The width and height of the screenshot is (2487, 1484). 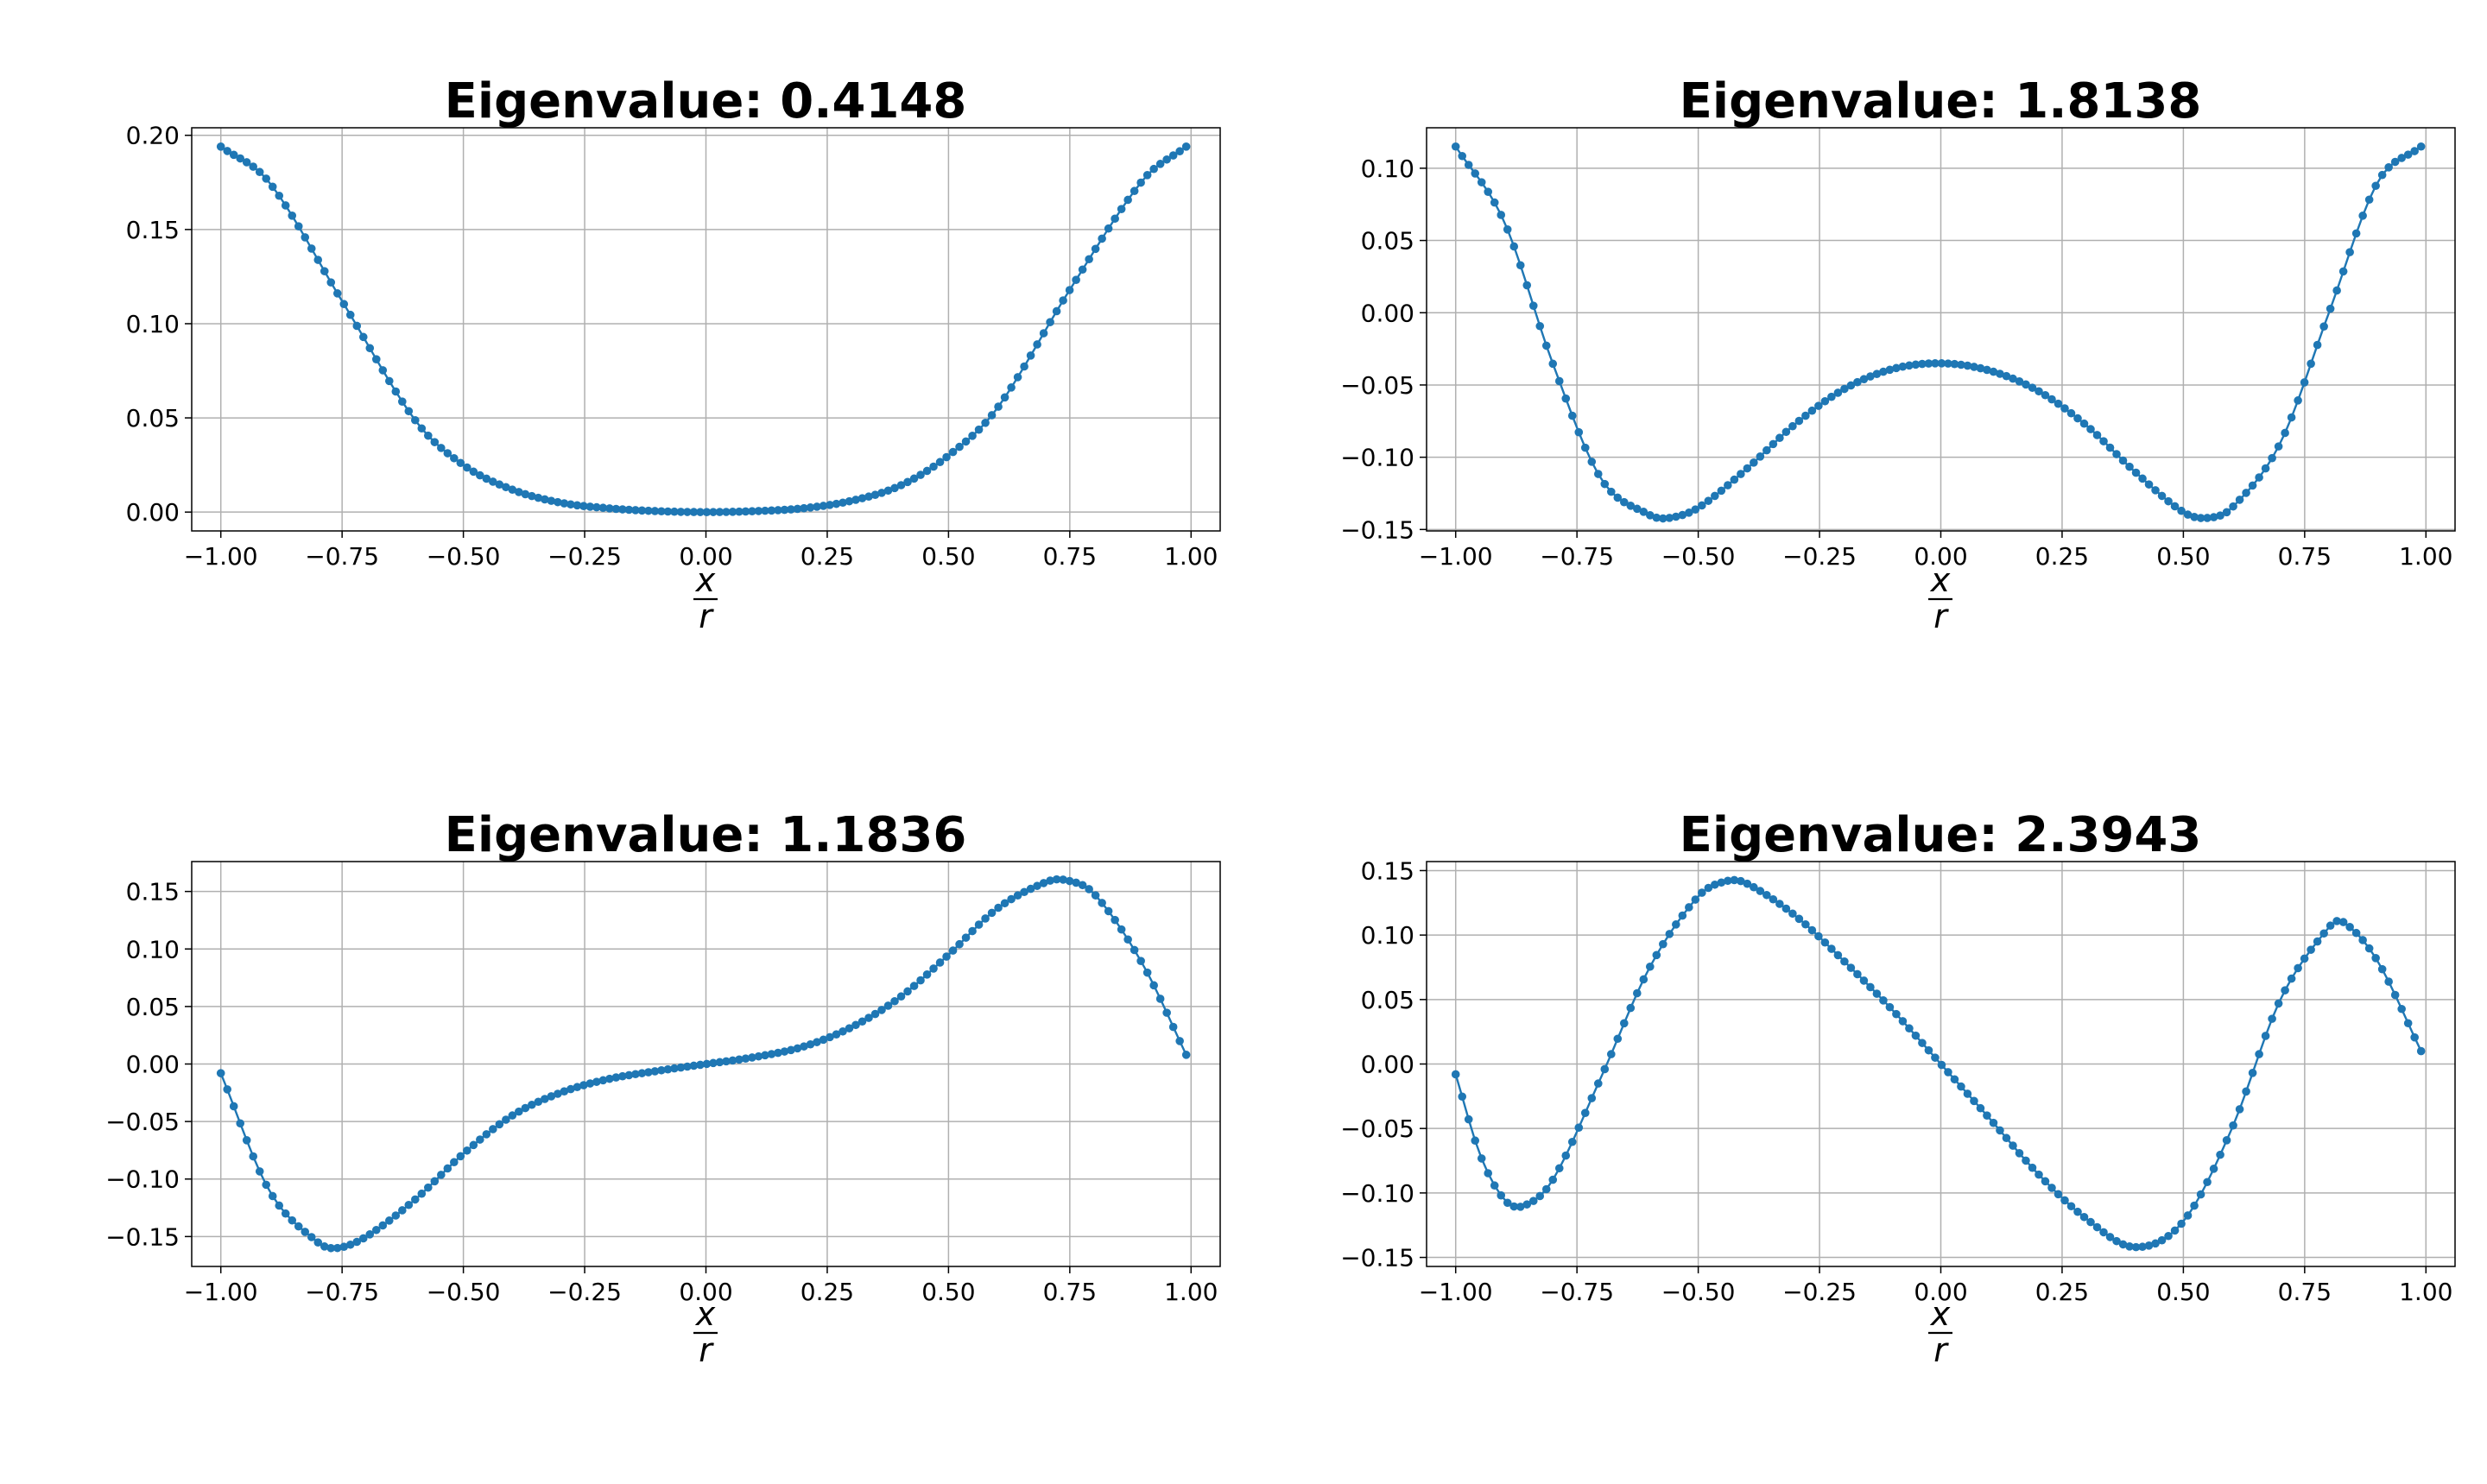 I want to click on y-tick-label: 0.05, so click(x=153, y=418).